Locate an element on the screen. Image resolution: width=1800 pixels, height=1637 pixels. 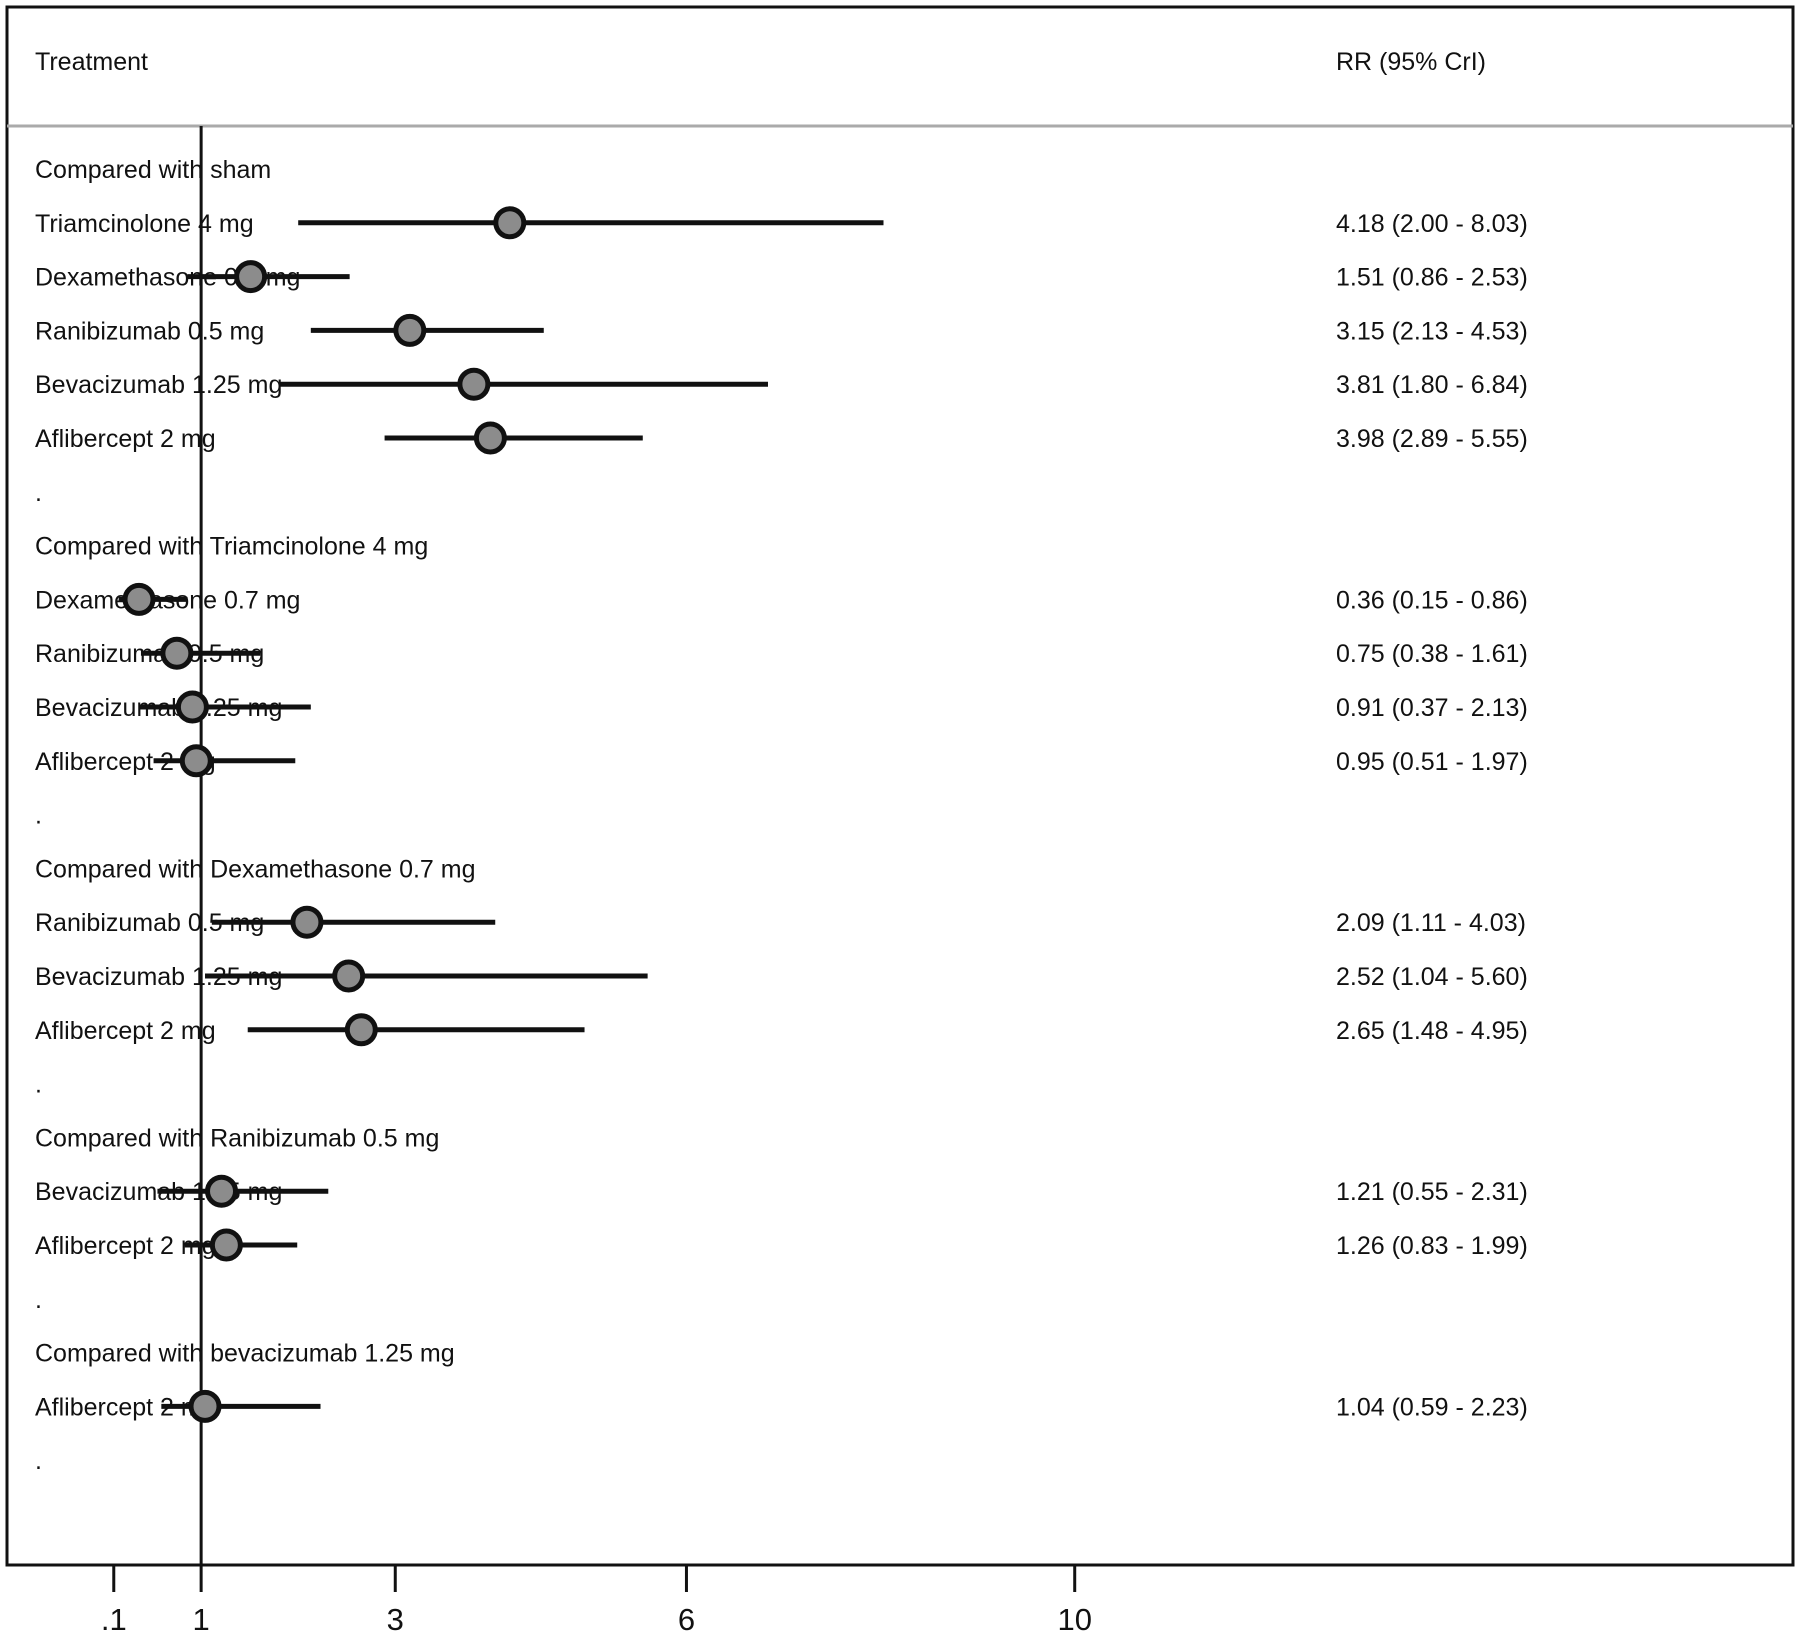
estimate-value: 3.98 (2.89 - 5.55) is located at coordinates (1432, 439).